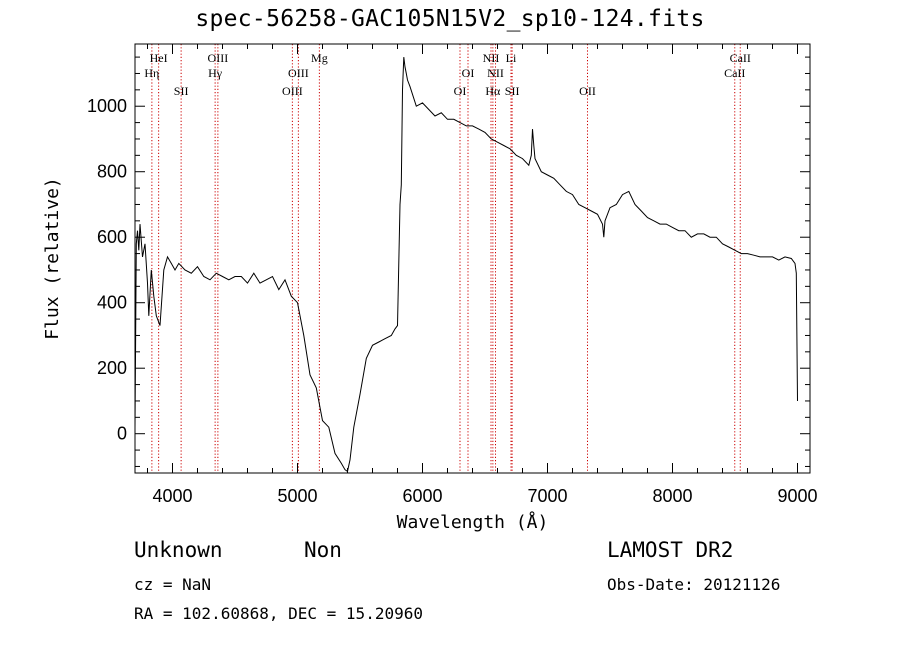 This screenshot has height=649, width=900. What do you see at coordinates (112, 368) in the screenshot?
I see `y-tick-label: 200` at bounding box center [112, 368].